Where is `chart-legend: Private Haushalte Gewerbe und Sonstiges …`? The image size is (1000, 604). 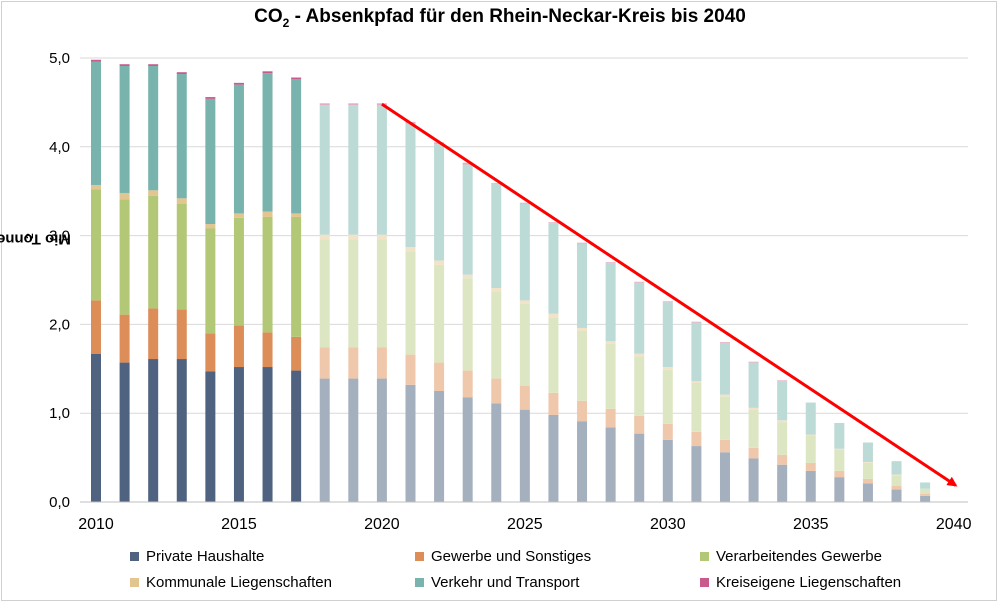 chart-legend: Private Haushalte Gewerbe und Sonstiges … is located at coordinates (560, 569).